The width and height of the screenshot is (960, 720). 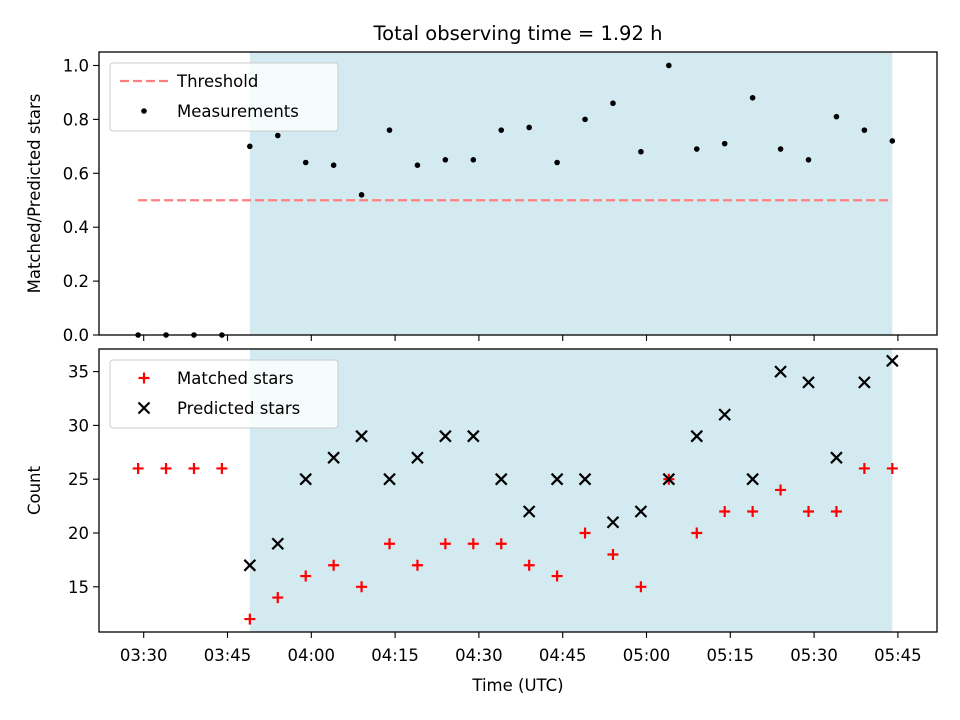 I want to click on top-y-tick-label: 1.0, so click(x=76, y=65).